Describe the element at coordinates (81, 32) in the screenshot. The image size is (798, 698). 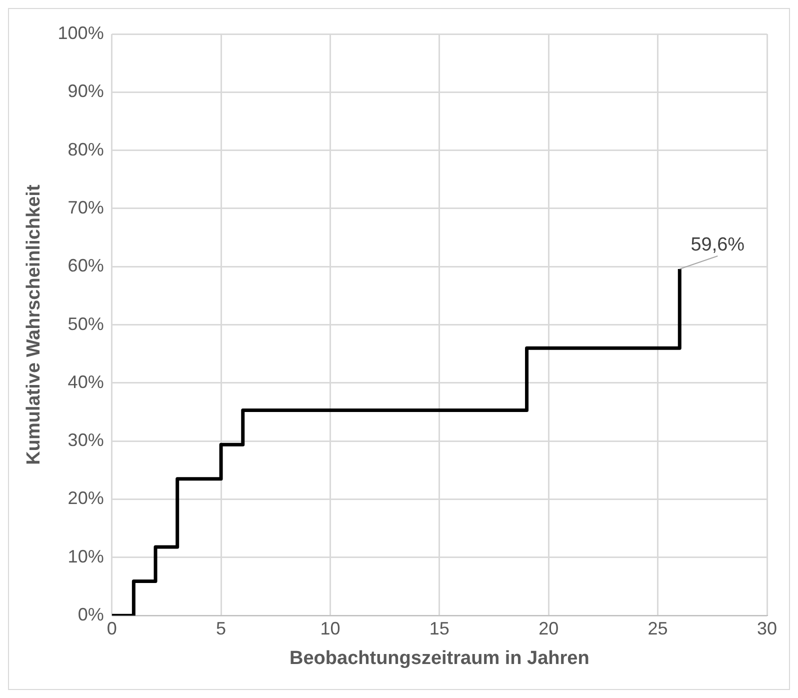
I see `y-tick-label: 100%` at that location.